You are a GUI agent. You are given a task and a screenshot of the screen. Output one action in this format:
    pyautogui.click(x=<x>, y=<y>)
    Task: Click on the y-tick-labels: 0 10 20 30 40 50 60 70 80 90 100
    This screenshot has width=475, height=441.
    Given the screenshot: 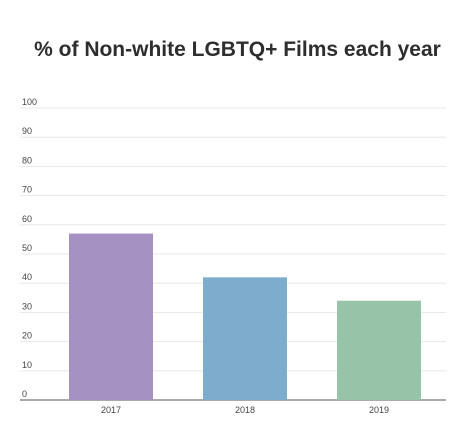 What is the action you would take?
    pyautogui.click(x=29, y=248)
    